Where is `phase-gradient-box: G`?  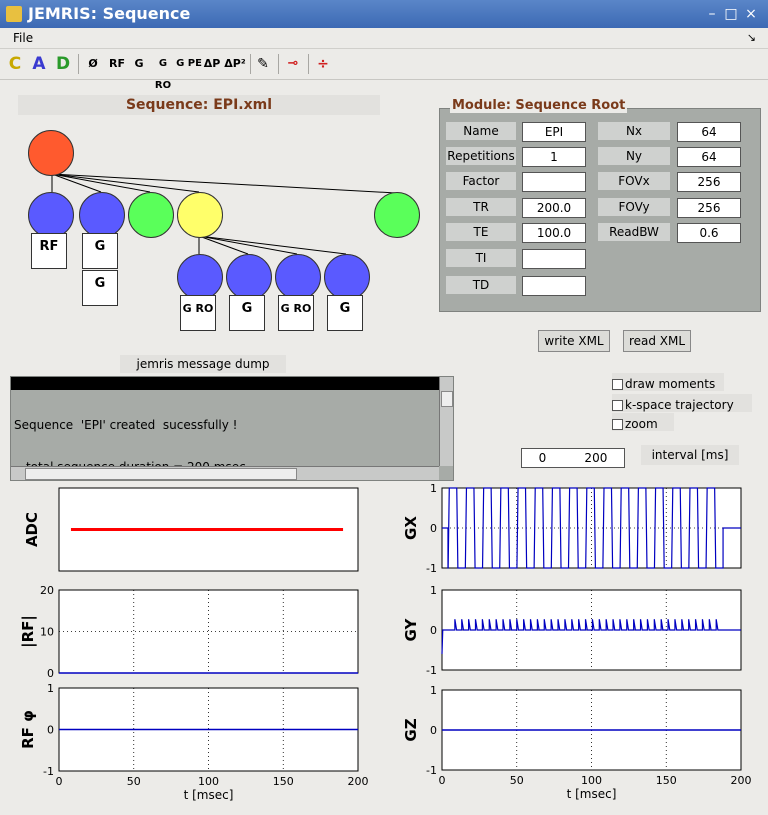 phase-gradient-box: G is located at coordinates (247, 313).